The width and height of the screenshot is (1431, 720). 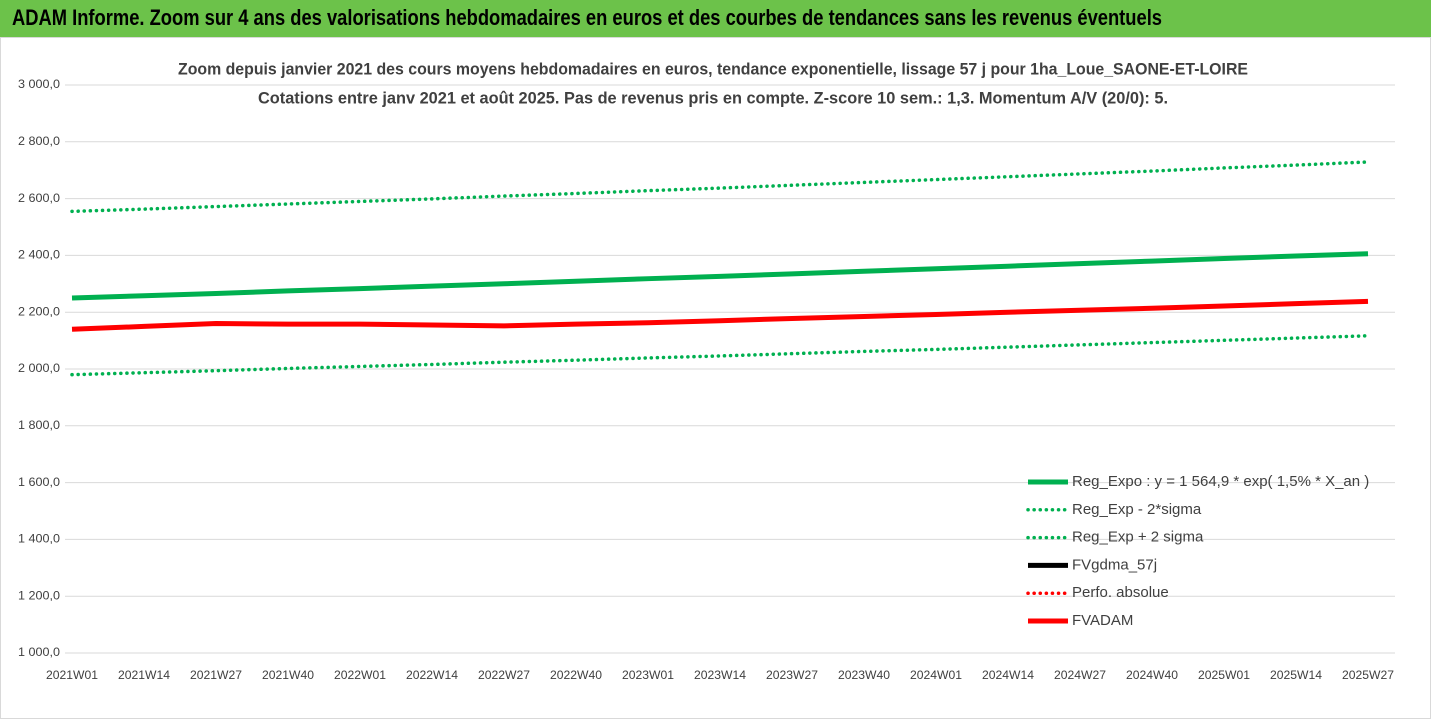 I want to click on x-tick-label: 2022W40, so click(x=576, y=675).